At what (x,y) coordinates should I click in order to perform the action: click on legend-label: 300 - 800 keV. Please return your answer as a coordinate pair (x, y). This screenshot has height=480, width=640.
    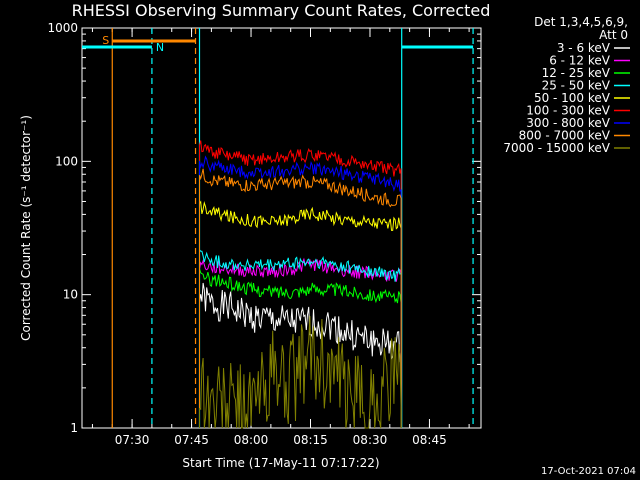
    Looking at the image, I should click on (568, 123).